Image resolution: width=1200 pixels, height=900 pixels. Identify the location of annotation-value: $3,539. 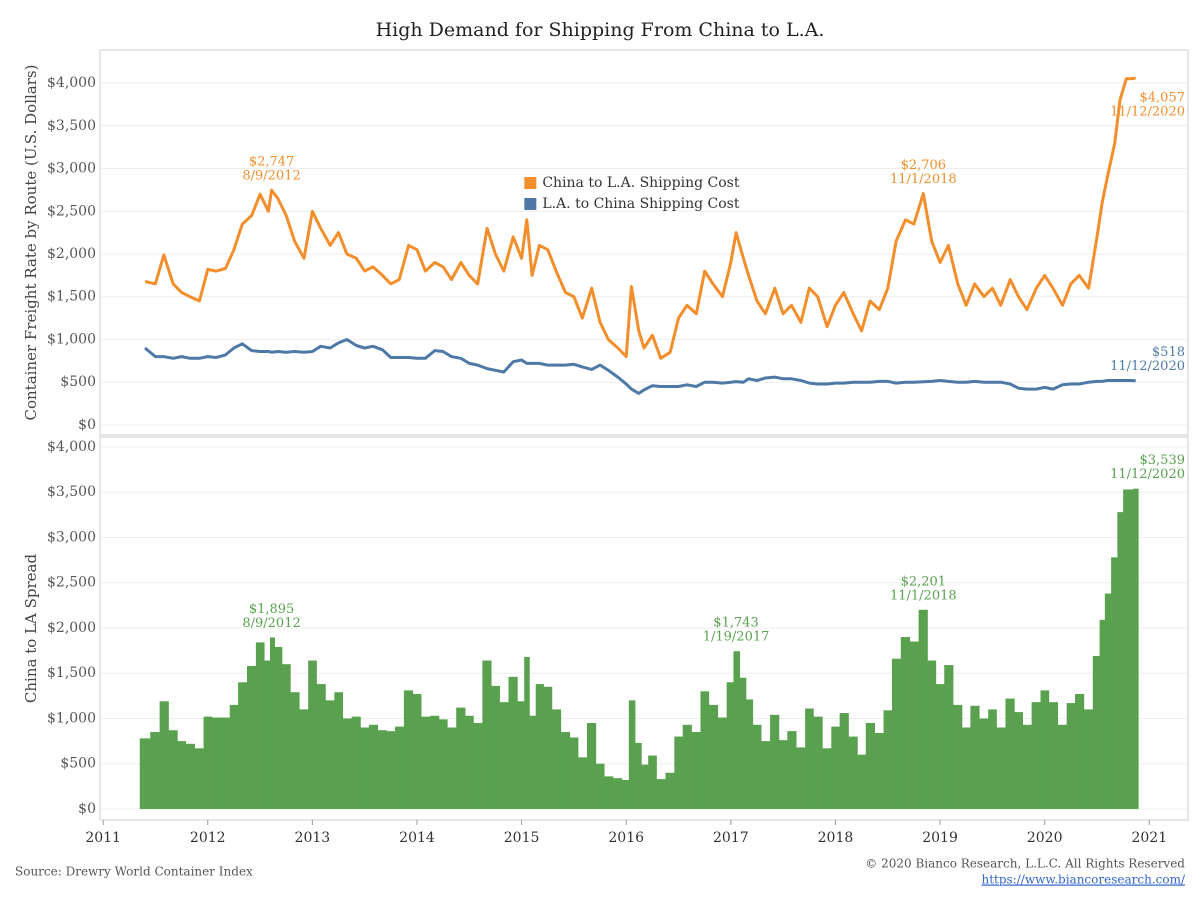
(1163, 460).